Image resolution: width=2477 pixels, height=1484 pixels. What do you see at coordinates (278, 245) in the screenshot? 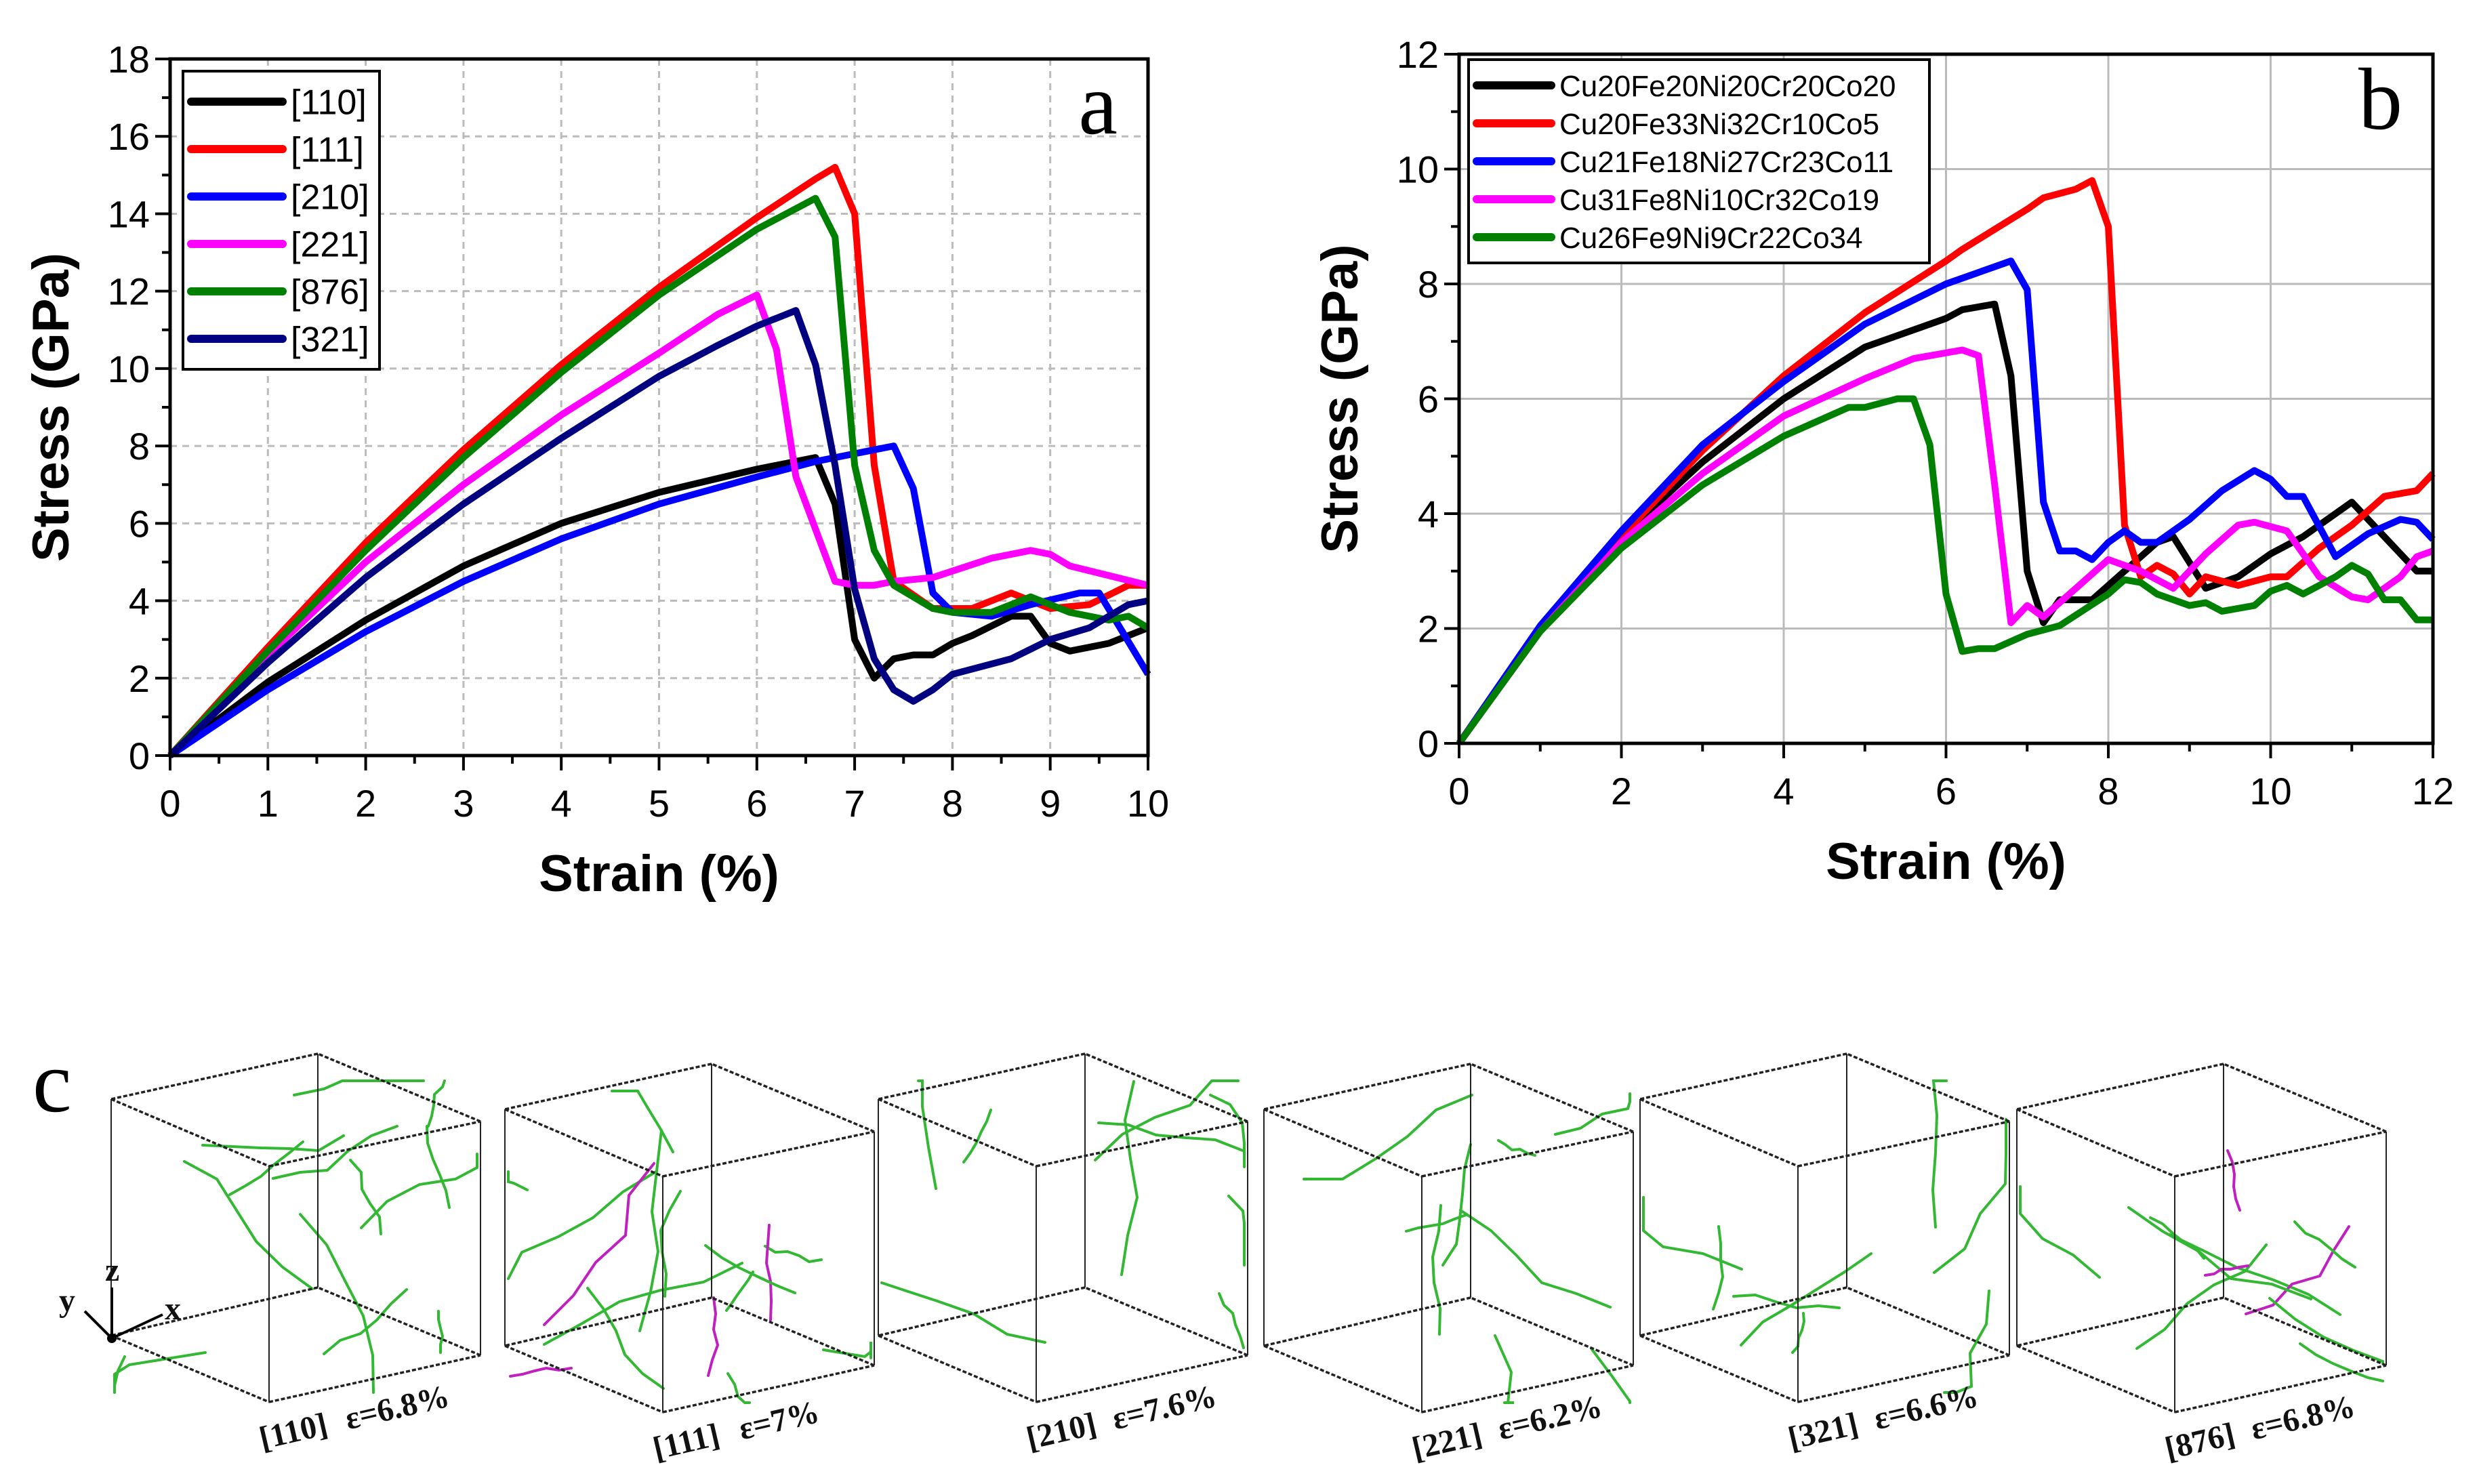
I see `legend-item: [221]` at bounding box center [278, 245].